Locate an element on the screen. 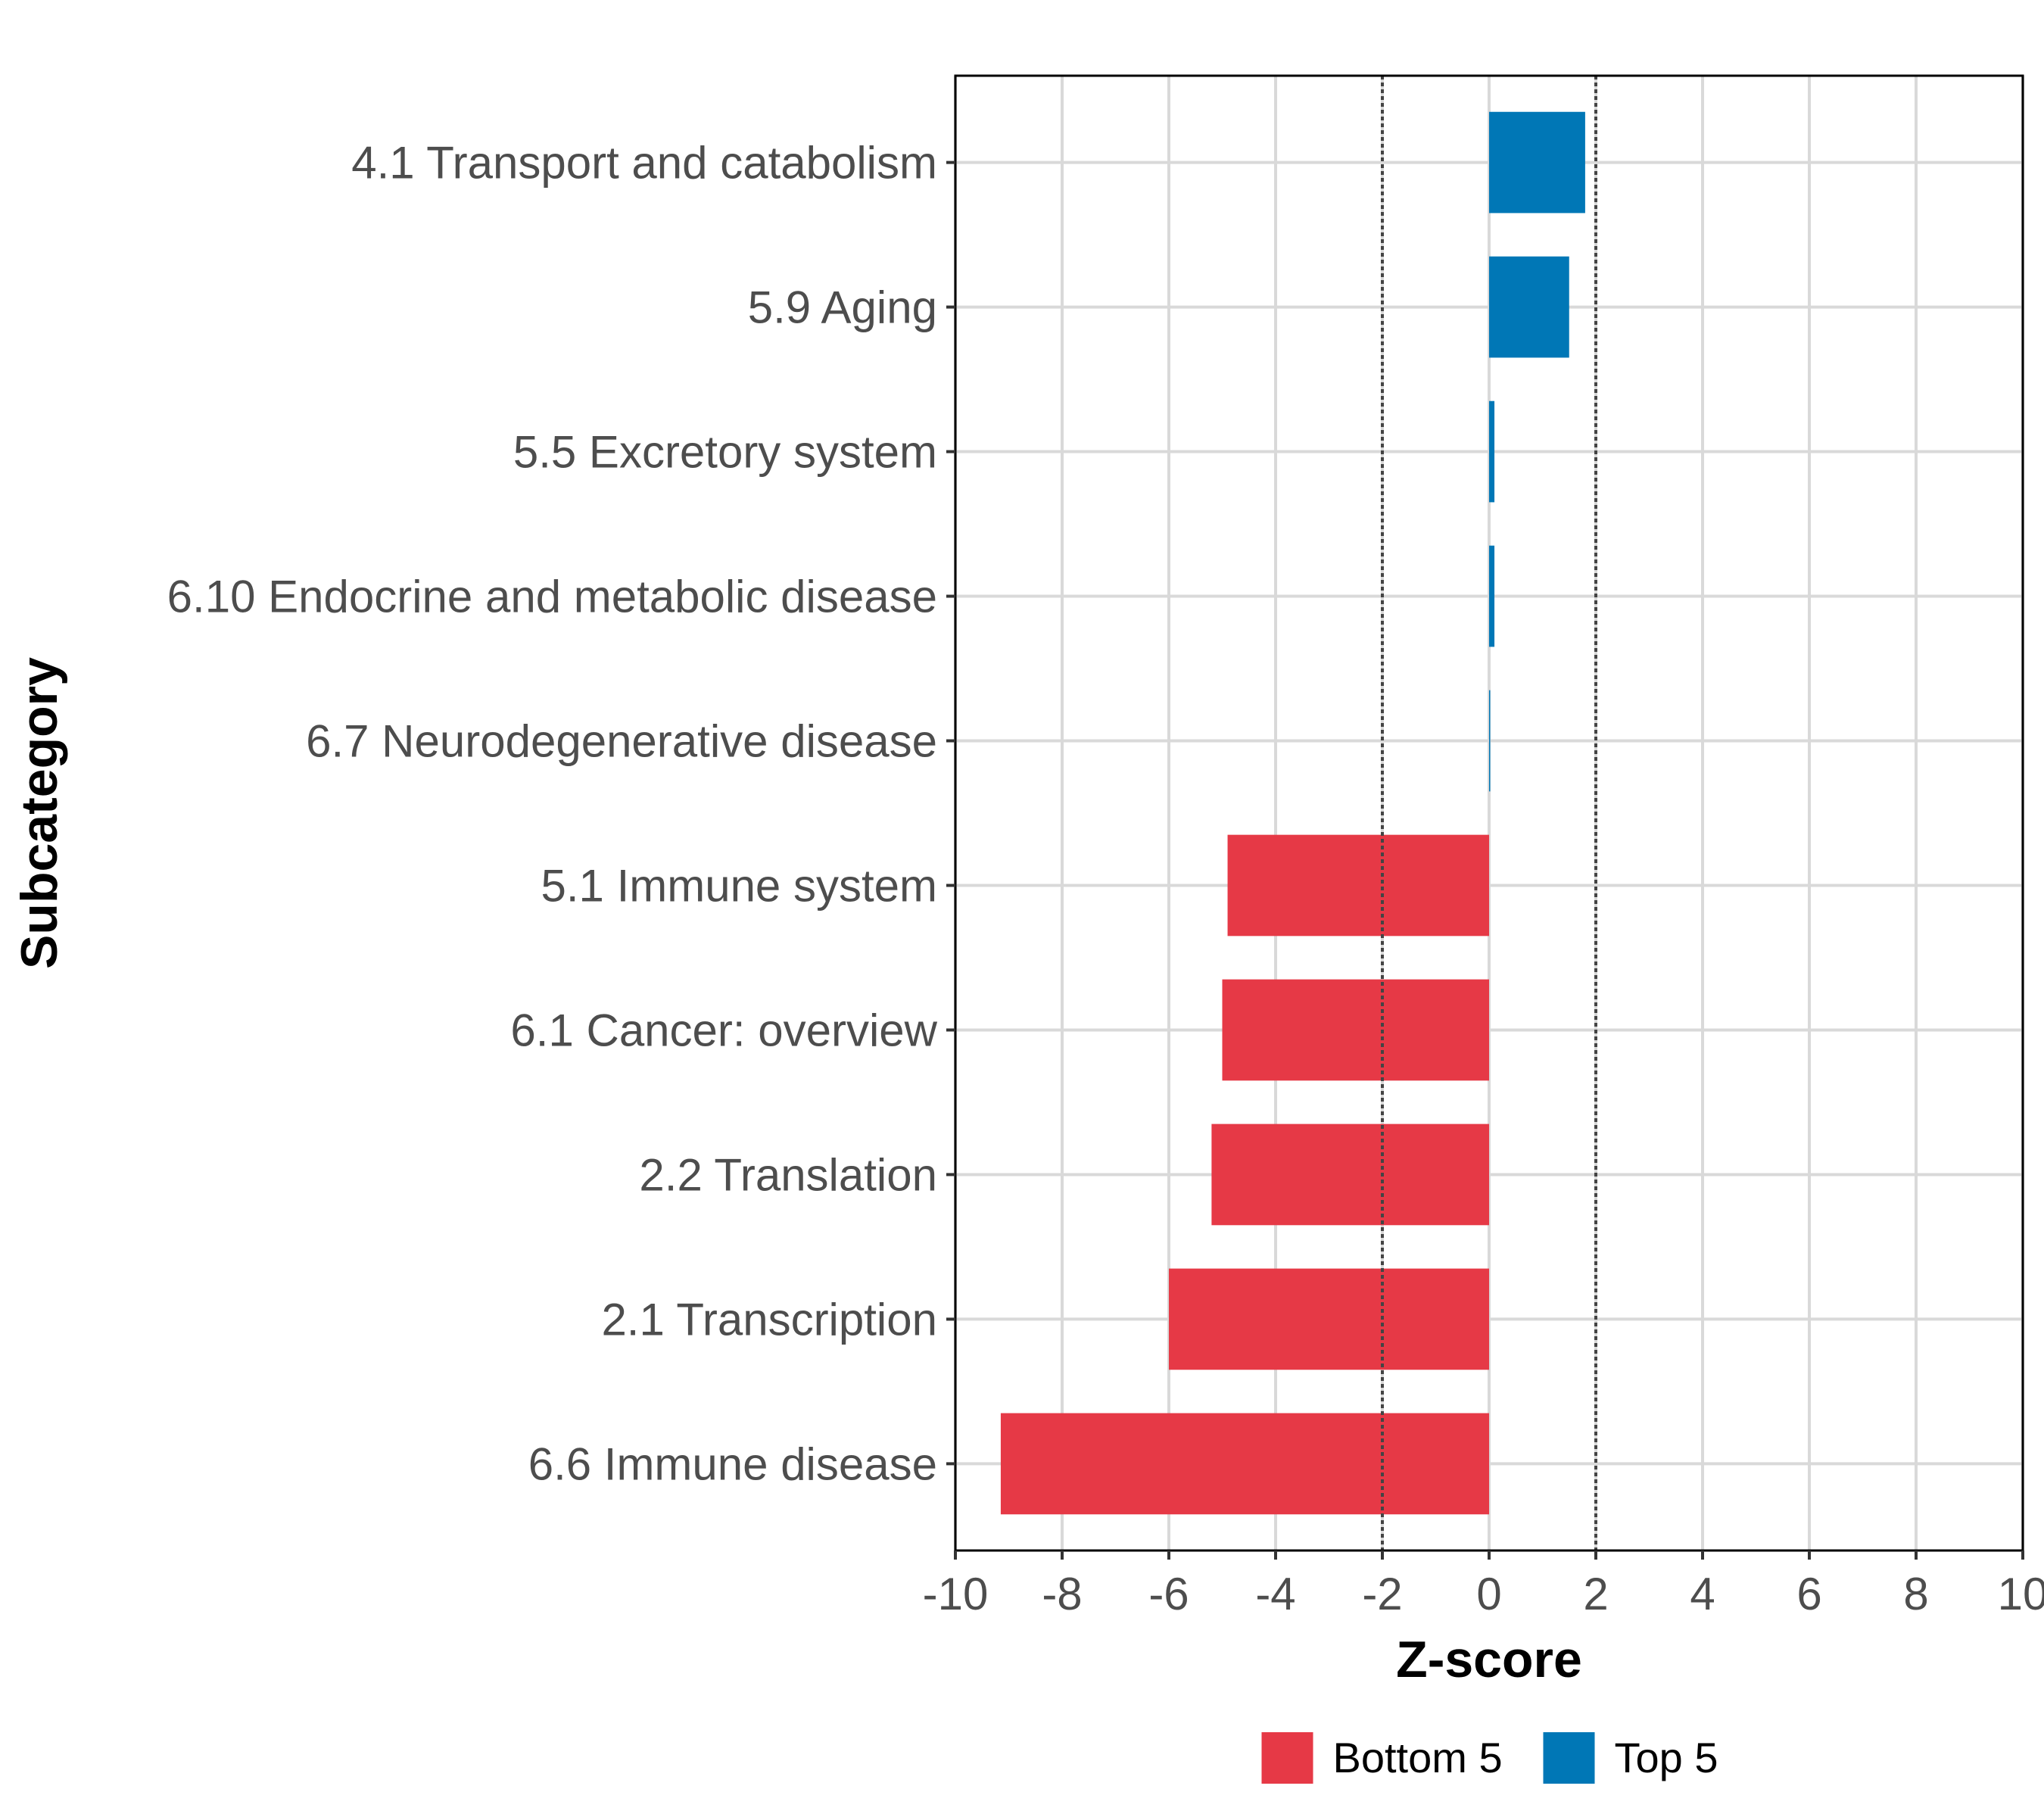 This screenshot has height=1817, width=2044. x-tick-label: -10 is located at coordinates (956, 1594).